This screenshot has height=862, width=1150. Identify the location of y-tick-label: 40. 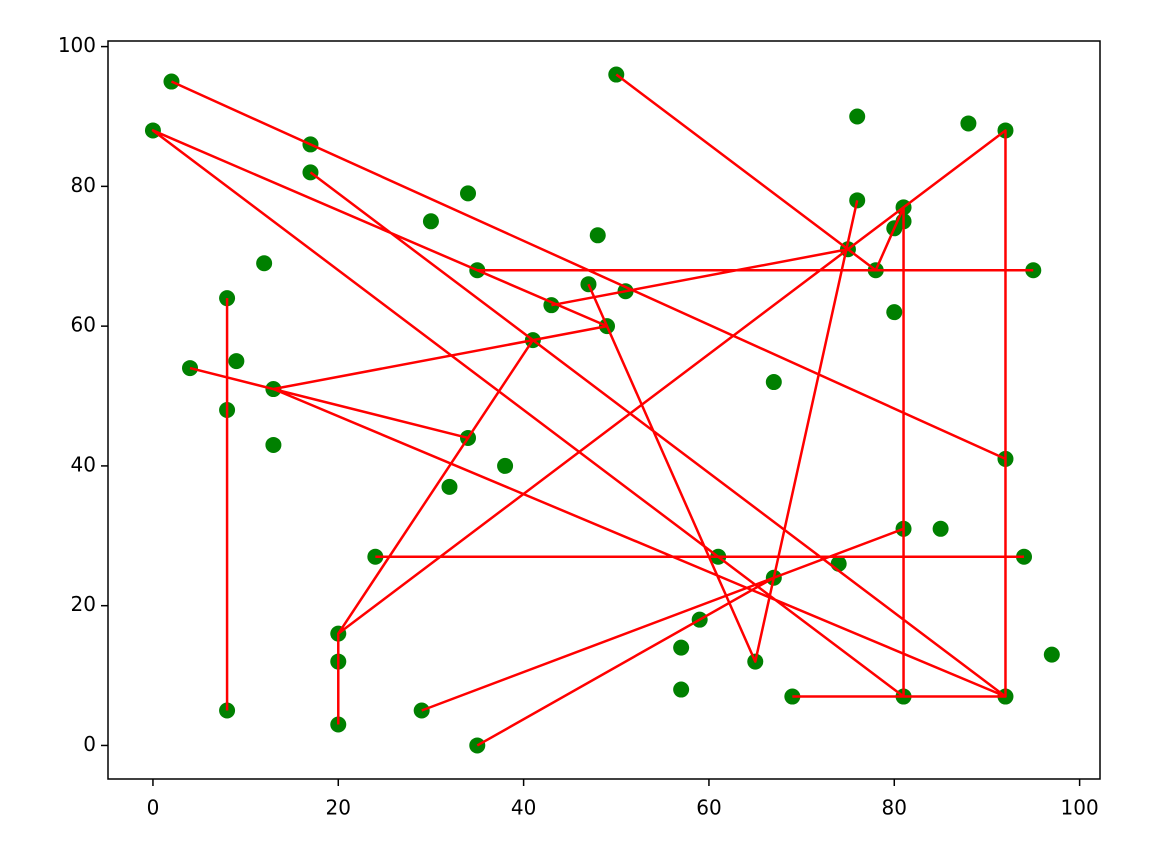
(83, 464).